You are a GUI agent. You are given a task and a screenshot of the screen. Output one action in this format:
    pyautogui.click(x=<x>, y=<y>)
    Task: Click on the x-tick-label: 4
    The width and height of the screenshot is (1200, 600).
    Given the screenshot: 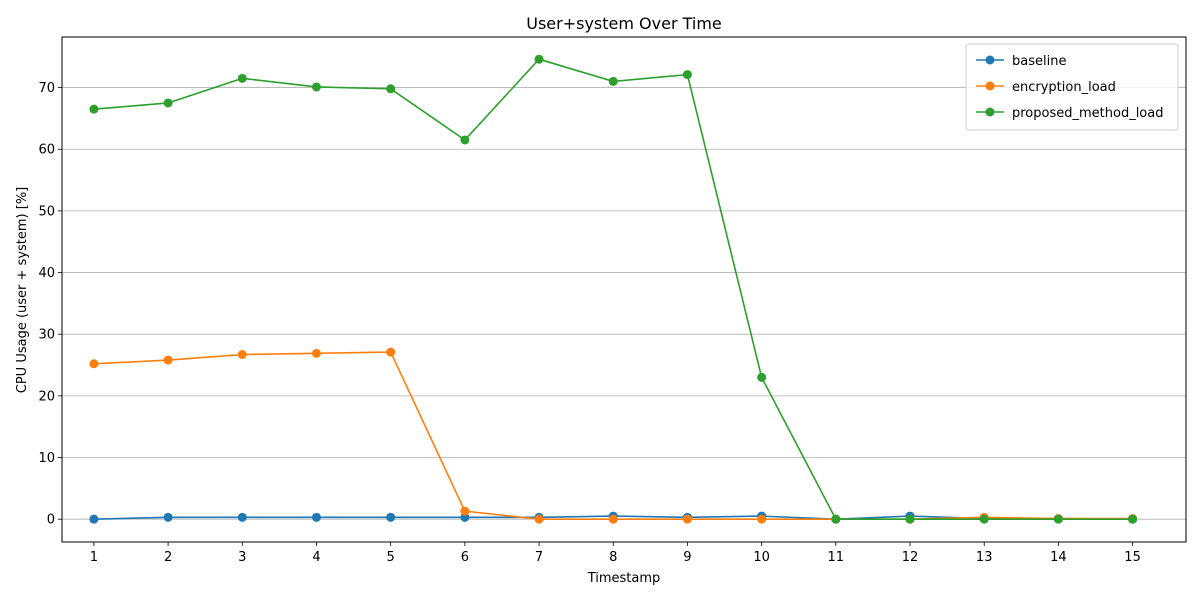 What is the action you would take?
    pyautogui.click(x=316, y=557)
    